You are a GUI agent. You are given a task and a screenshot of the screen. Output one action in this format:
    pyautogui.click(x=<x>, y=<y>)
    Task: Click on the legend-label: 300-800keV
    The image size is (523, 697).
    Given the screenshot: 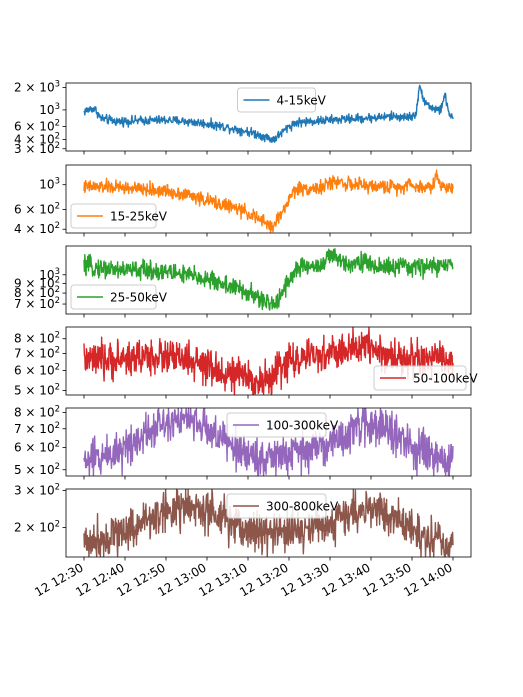 What is the action you would take?
    pyautogui.click(x=302, y=507)
    